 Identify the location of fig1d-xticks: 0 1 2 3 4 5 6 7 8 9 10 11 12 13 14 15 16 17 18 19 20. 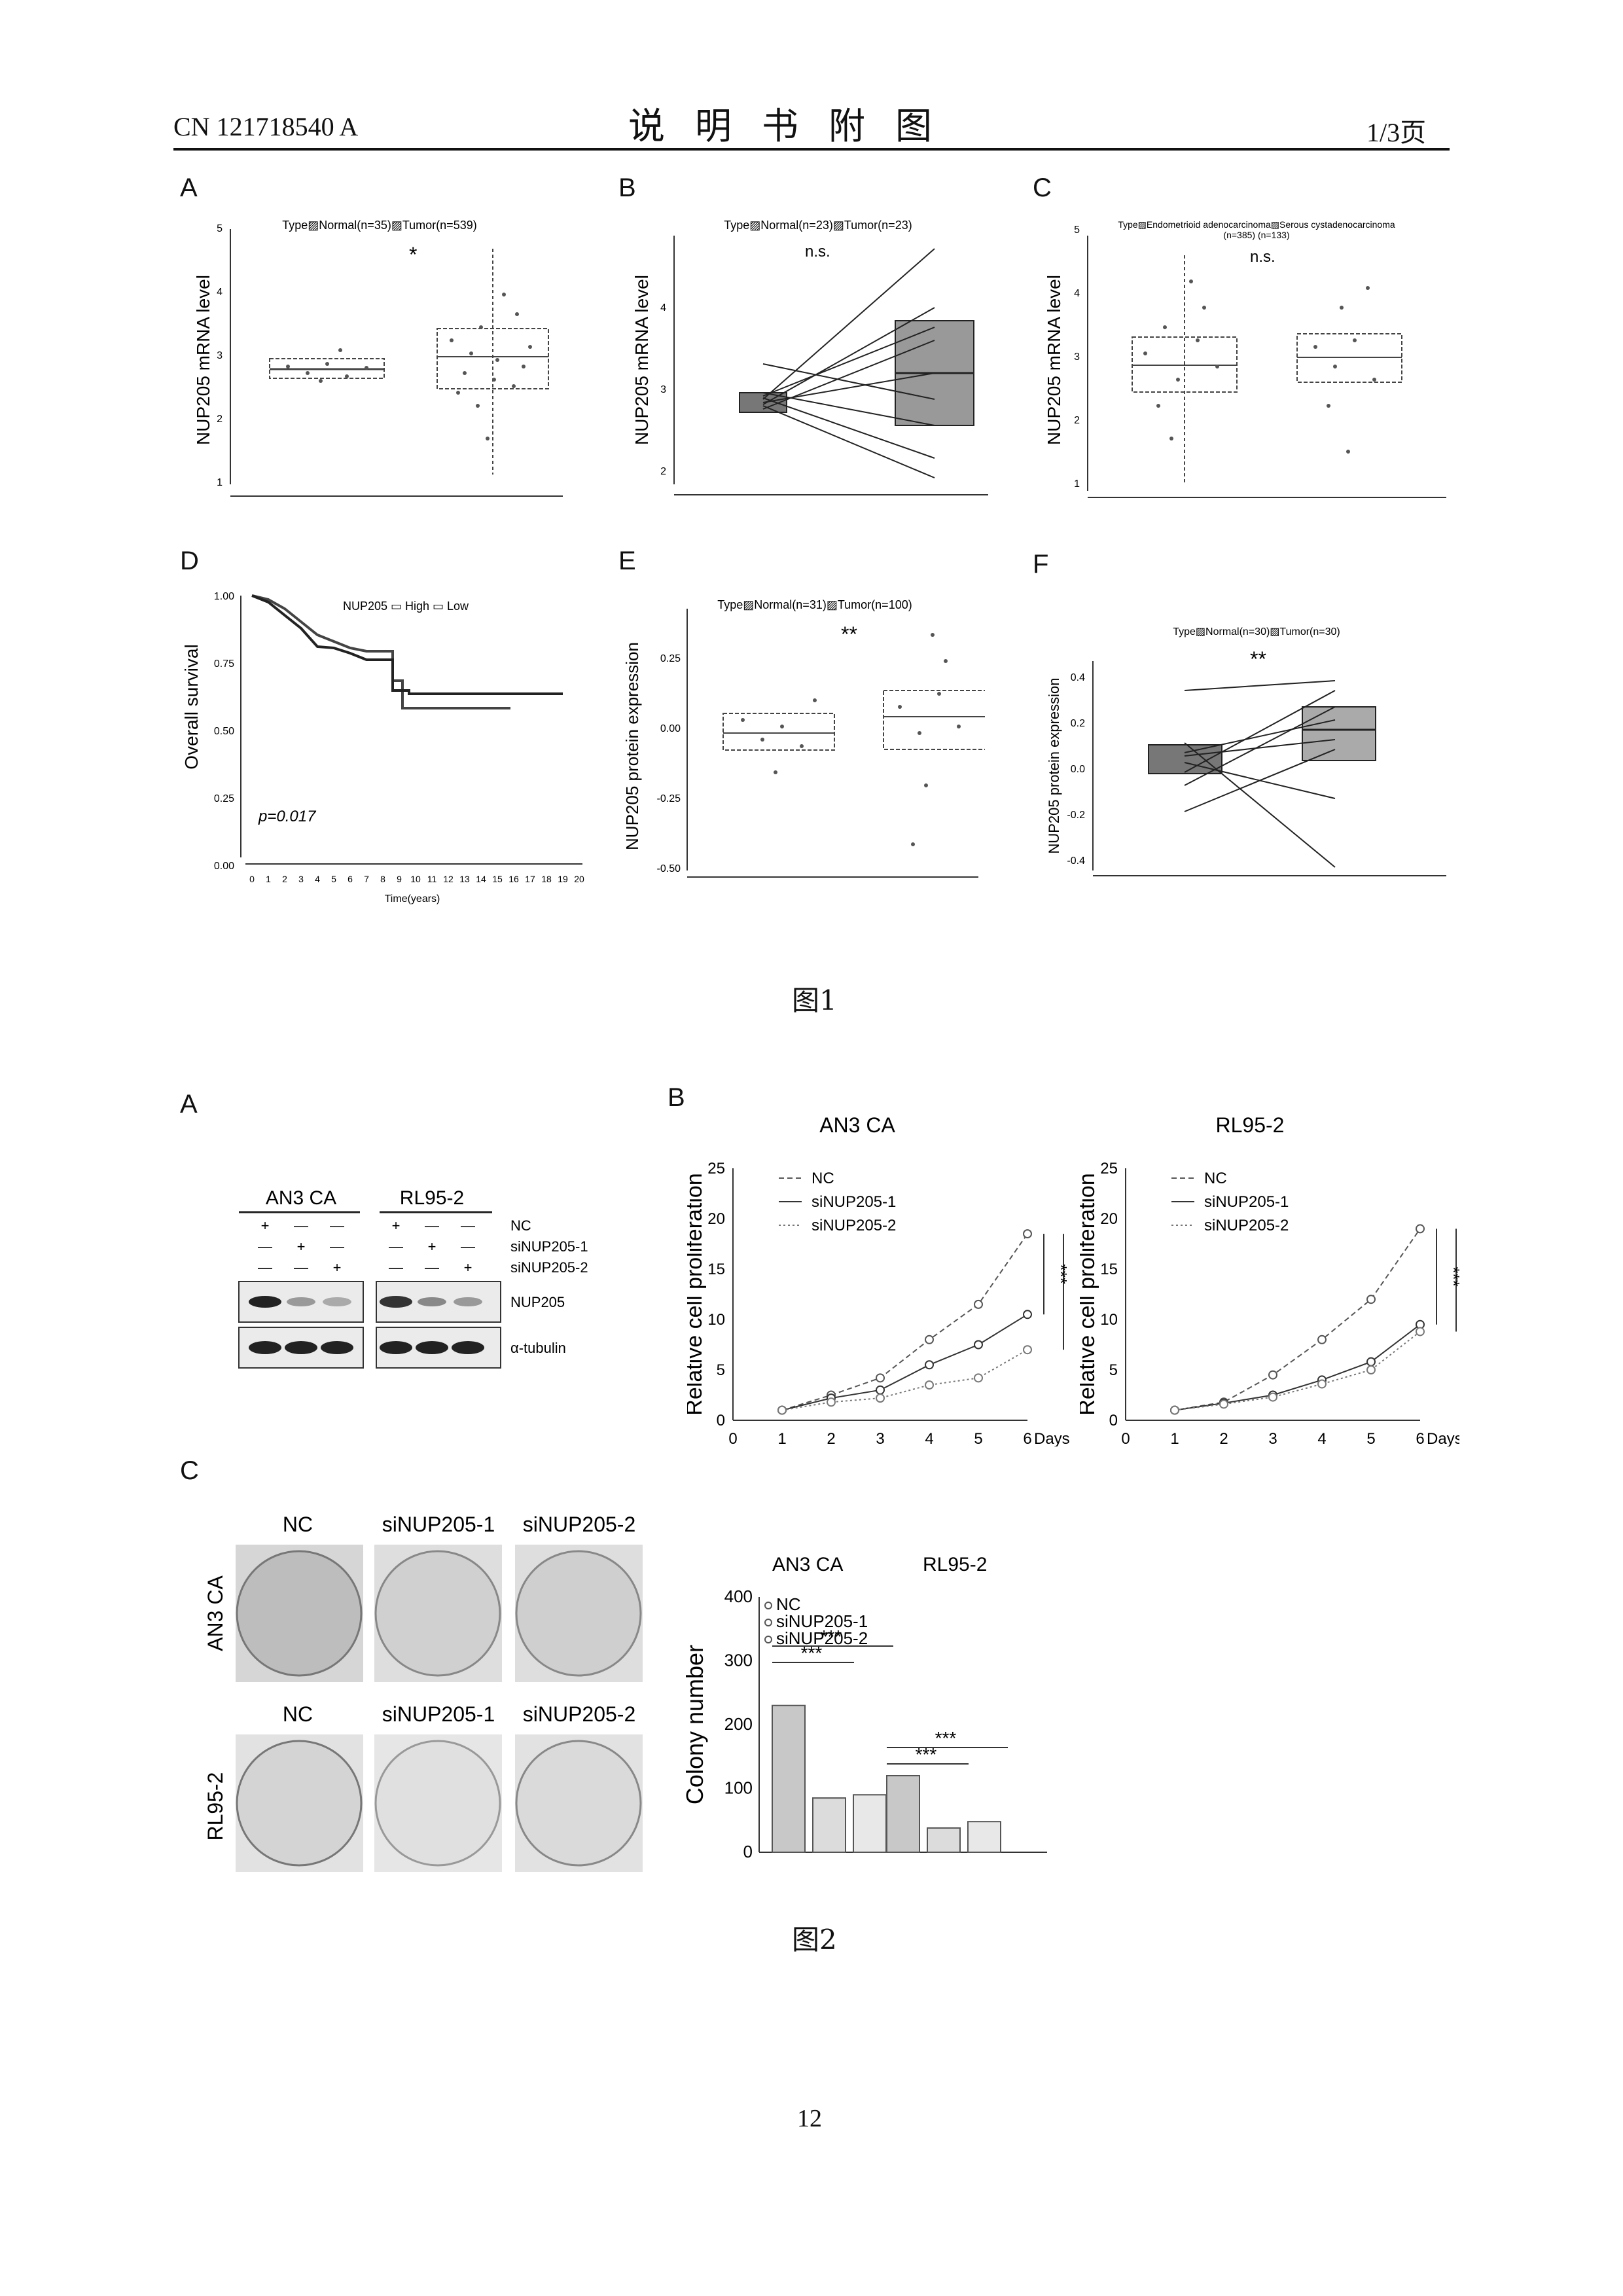
(417, 879).